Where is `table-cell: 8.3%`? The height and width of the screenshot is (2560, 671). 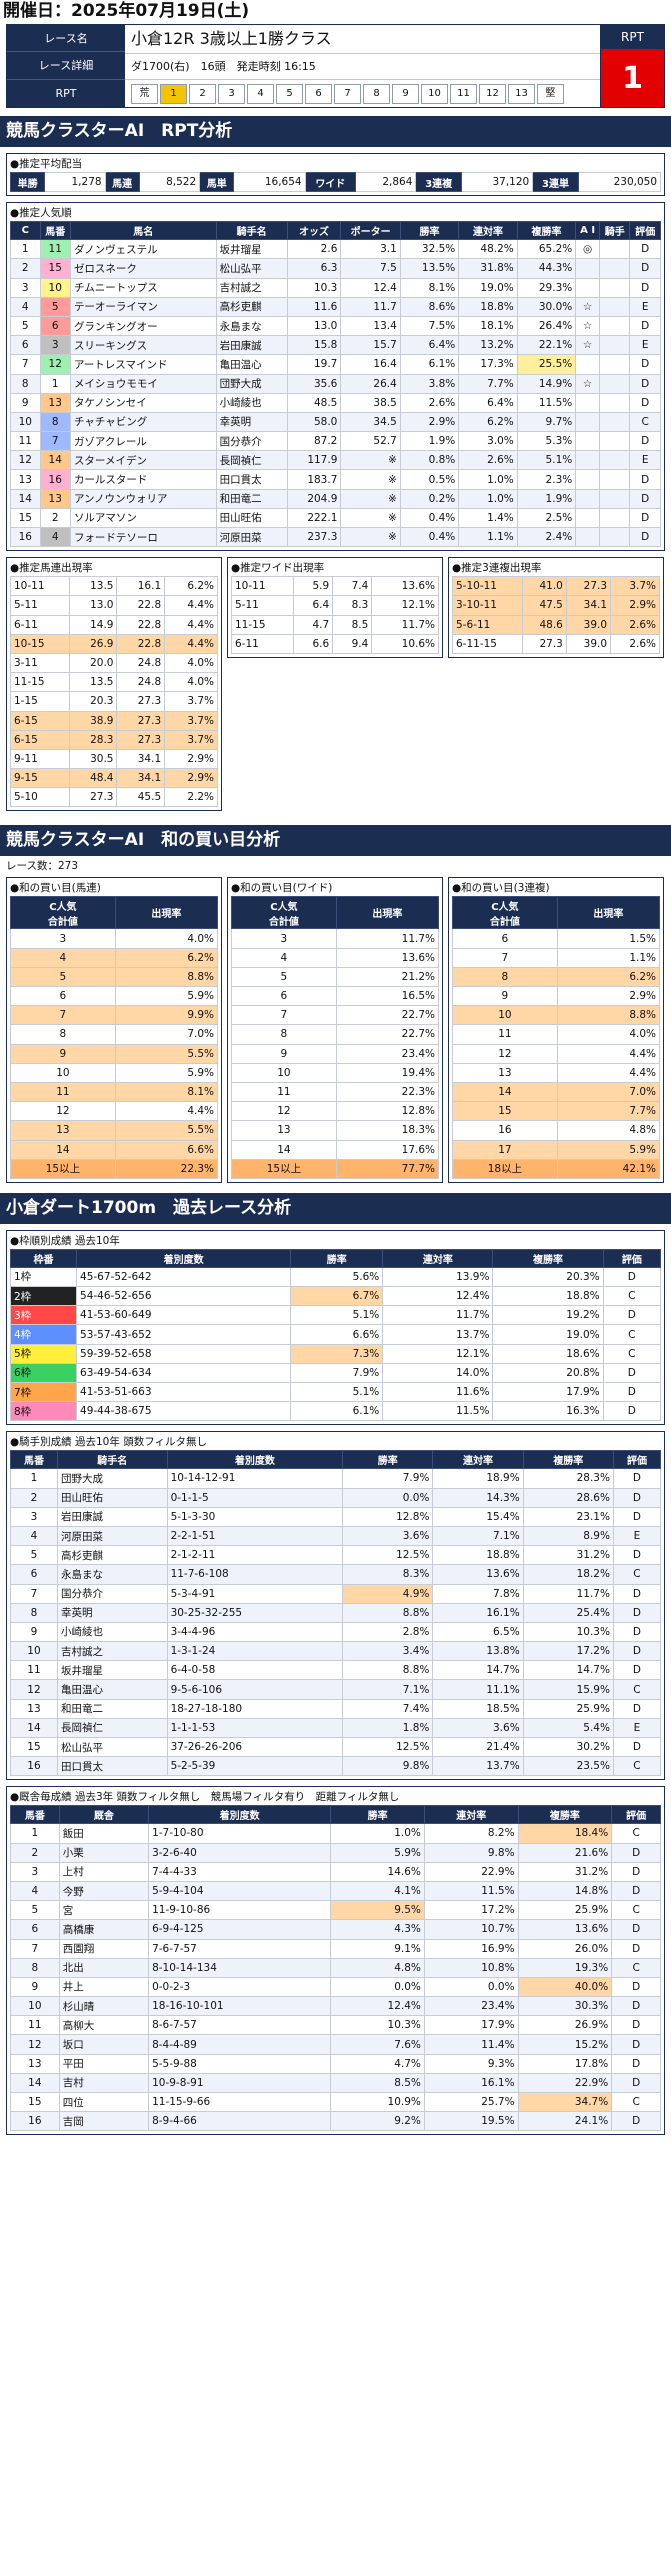
table-cell: 8.3% is located at coordinates (388, 1574).